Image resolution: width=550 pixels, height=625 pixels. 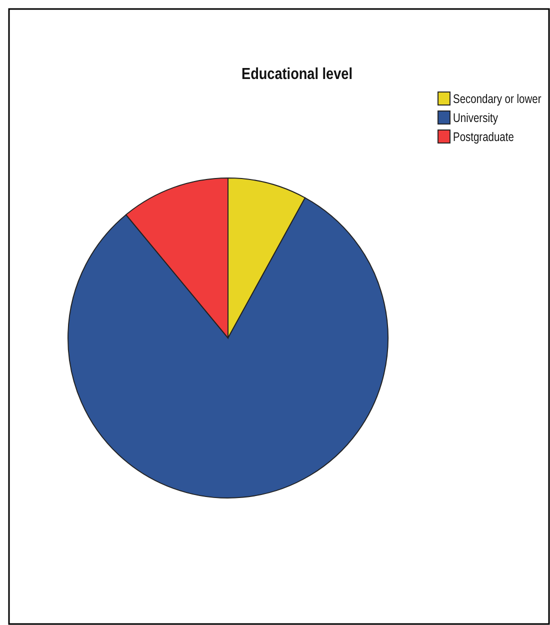 What do you see at coordinates (297, 75) in the screenshot?
I see `chart-title: Educational level` at bounding box center [297, 75].